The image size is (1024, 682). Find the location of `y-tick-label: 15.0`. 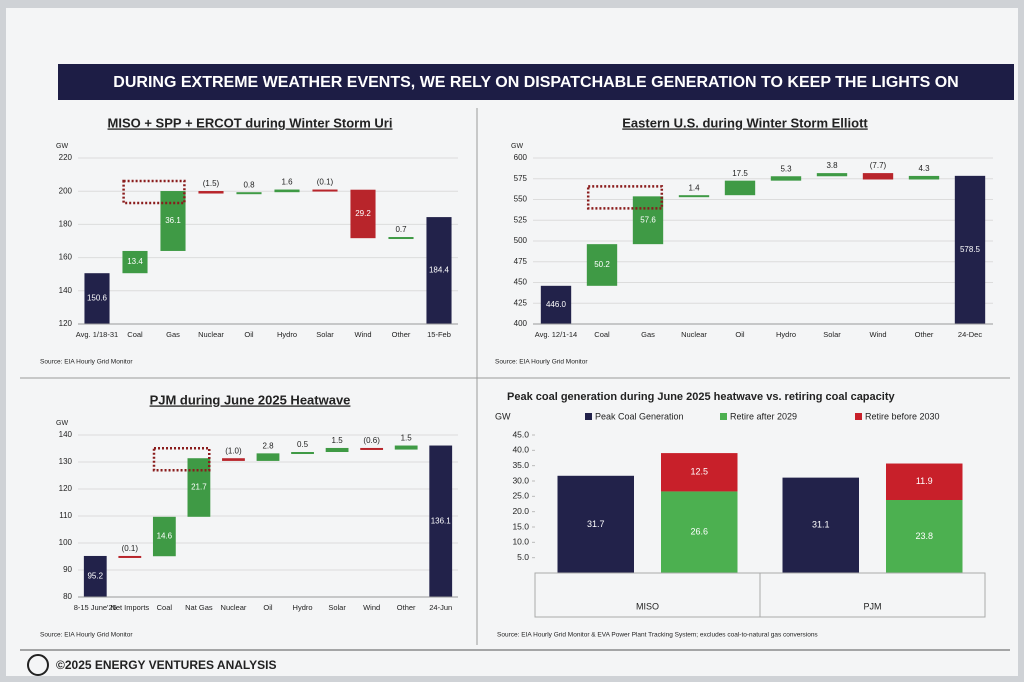

y-tick-label: 15.0 is located at coordinates (520, 526).